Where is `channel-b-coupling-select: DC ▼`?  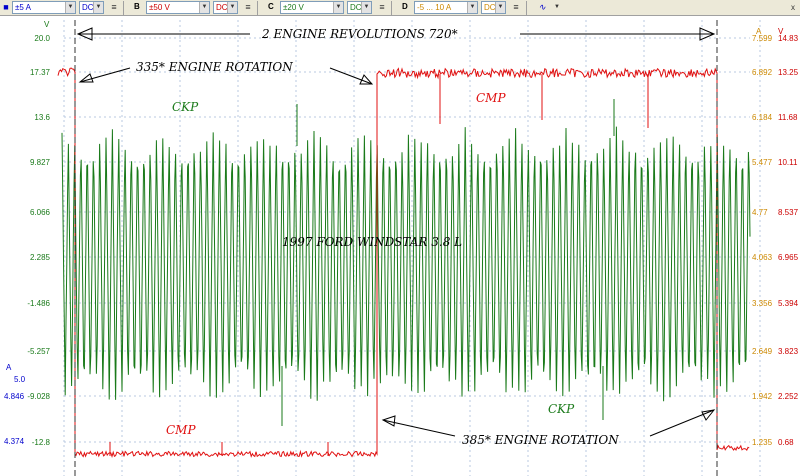 channel-b-coupling-select: DC ▼ is located at coordinates (225, 7).